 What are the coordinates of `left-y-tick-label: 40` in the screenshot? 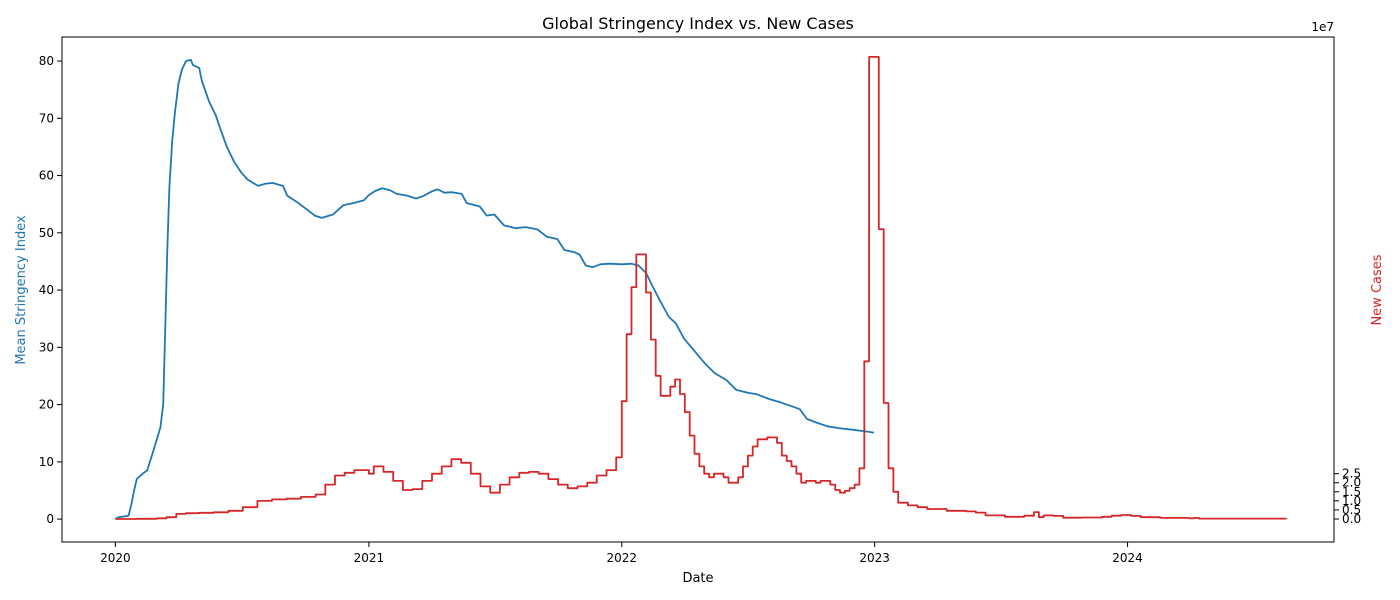 It's located at (46, 290).